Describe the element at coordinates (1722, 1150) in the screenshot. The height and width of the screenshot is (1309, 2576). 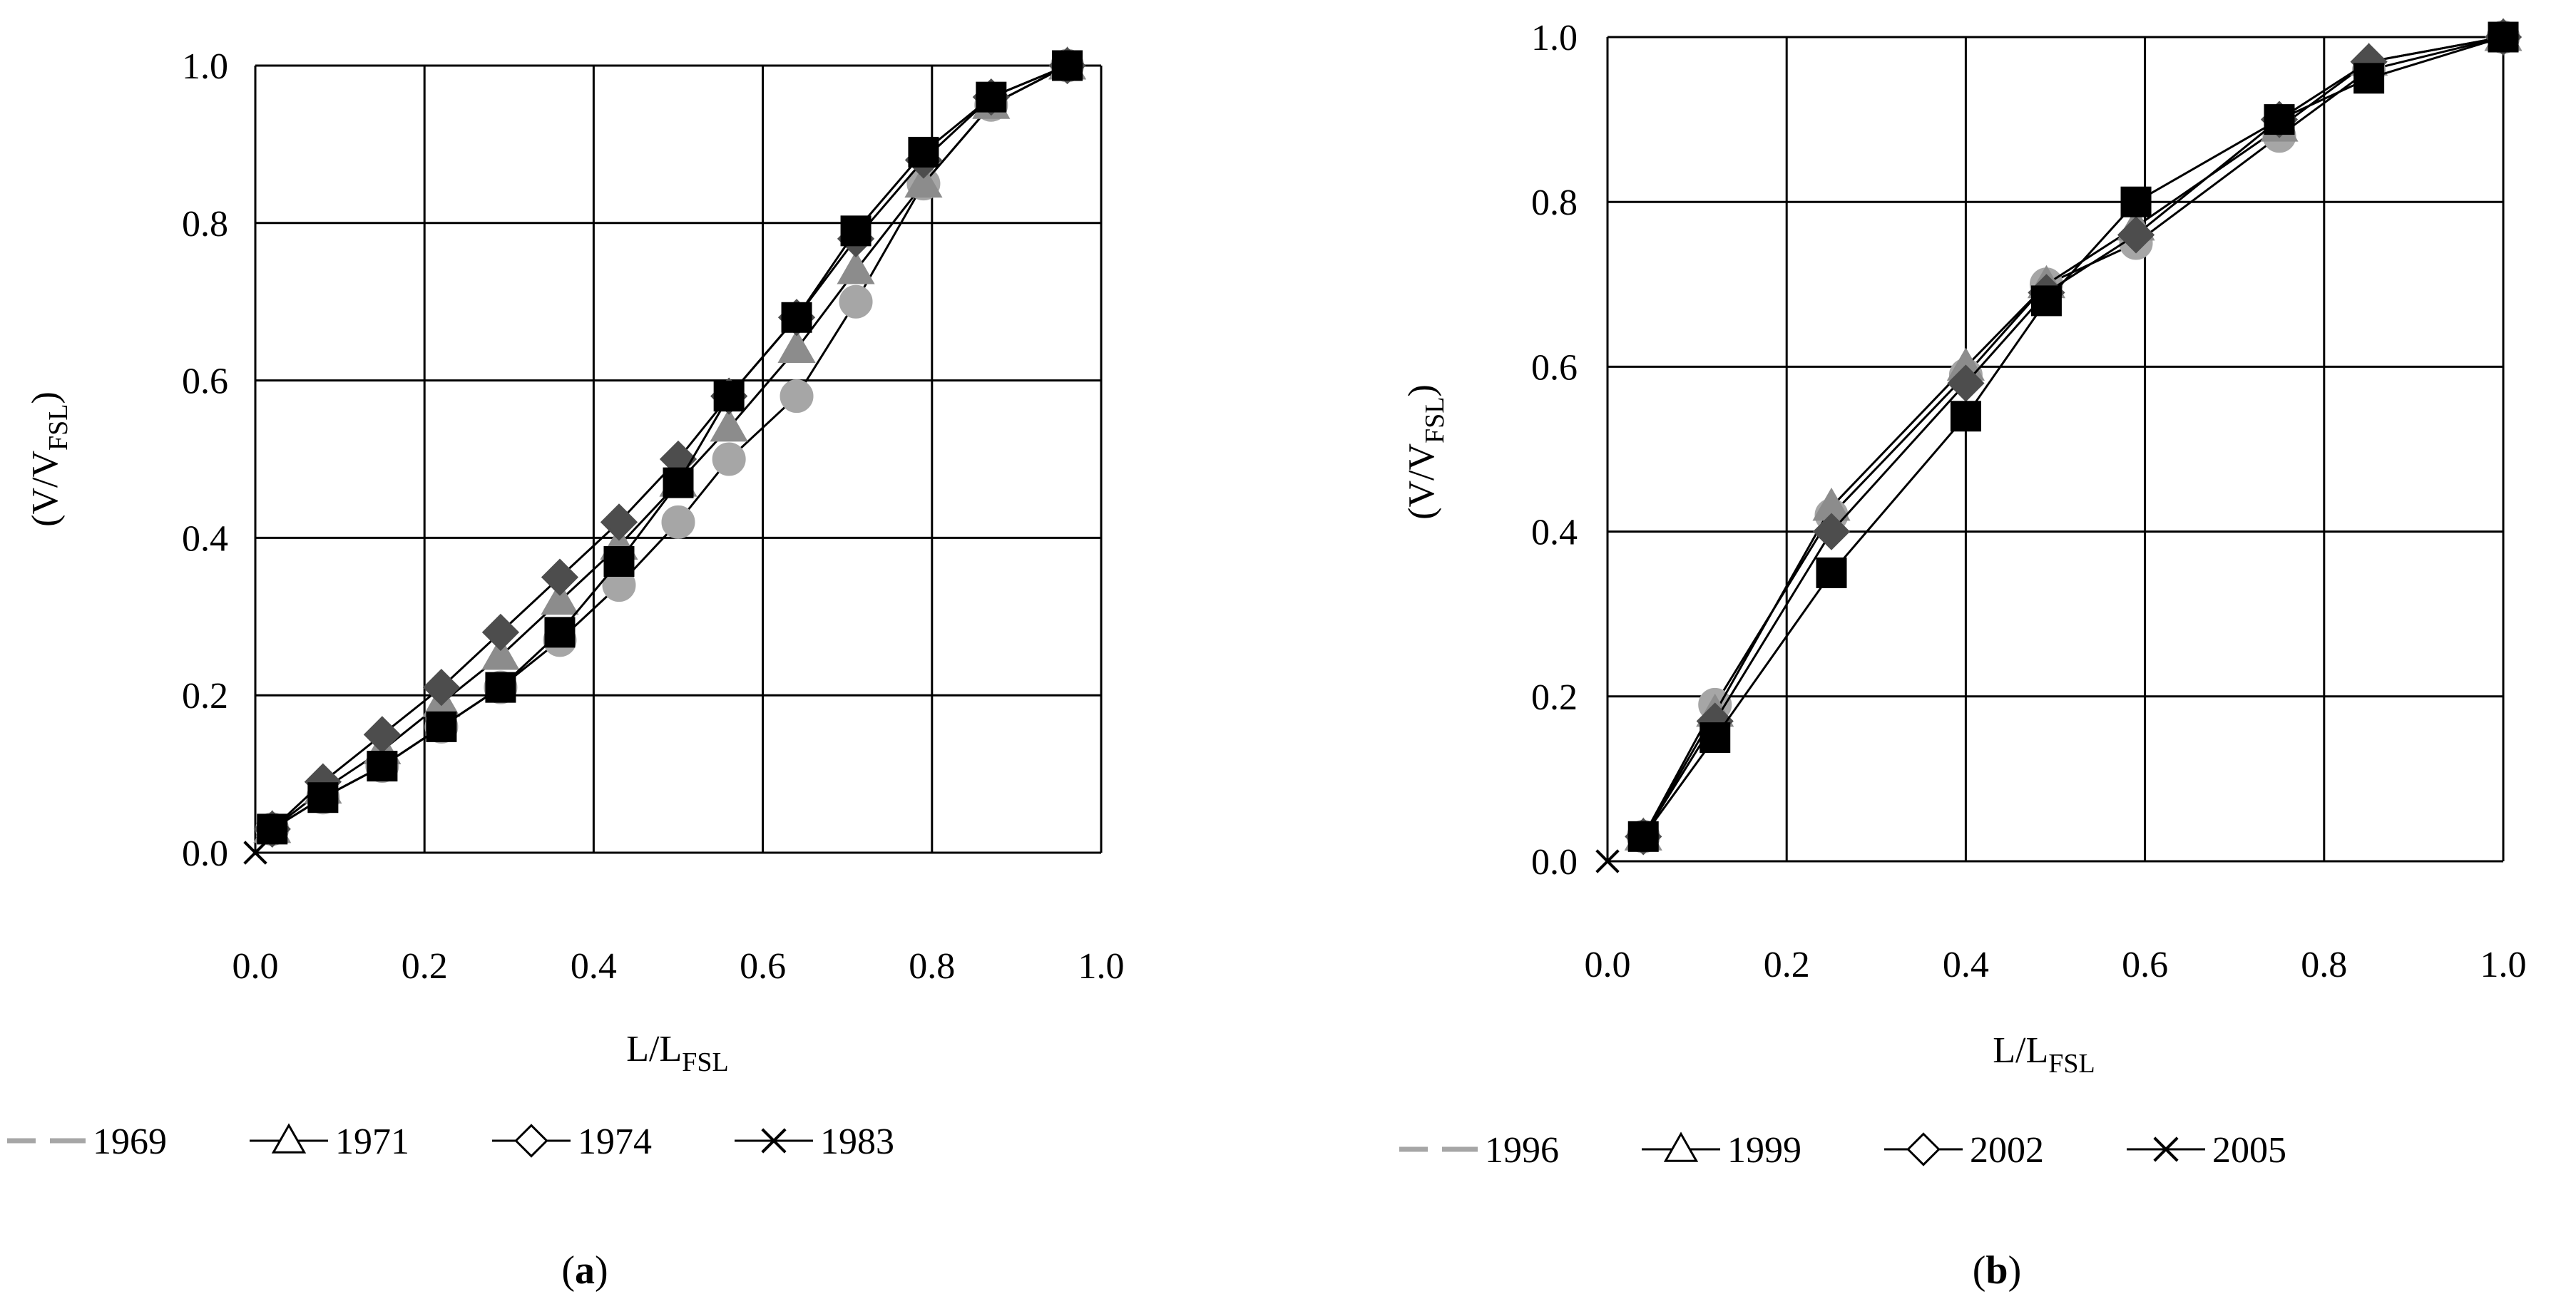
I see `legend-item: 1999` at that location.